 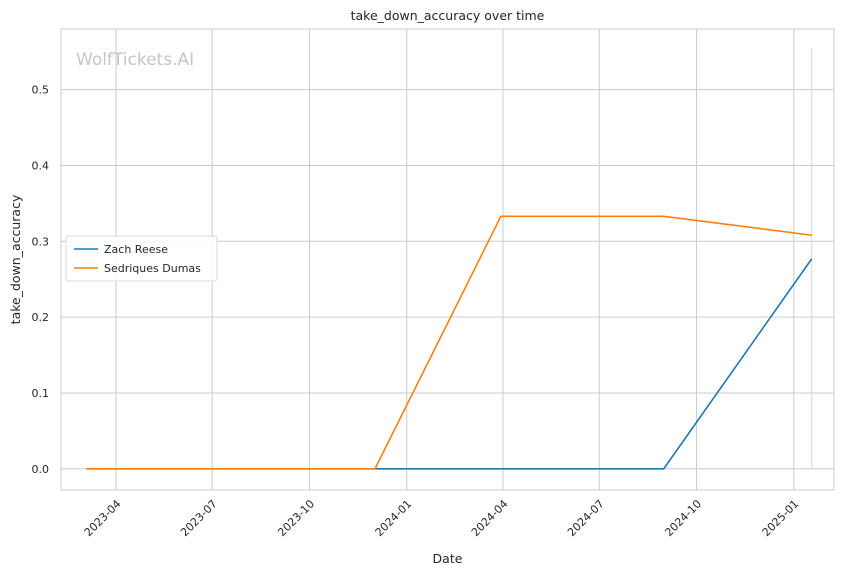 What do you see at coordinates (41, 90) in the screenshot?
I see `y-tick-label: 0.5` at bounding box center [41, 90].